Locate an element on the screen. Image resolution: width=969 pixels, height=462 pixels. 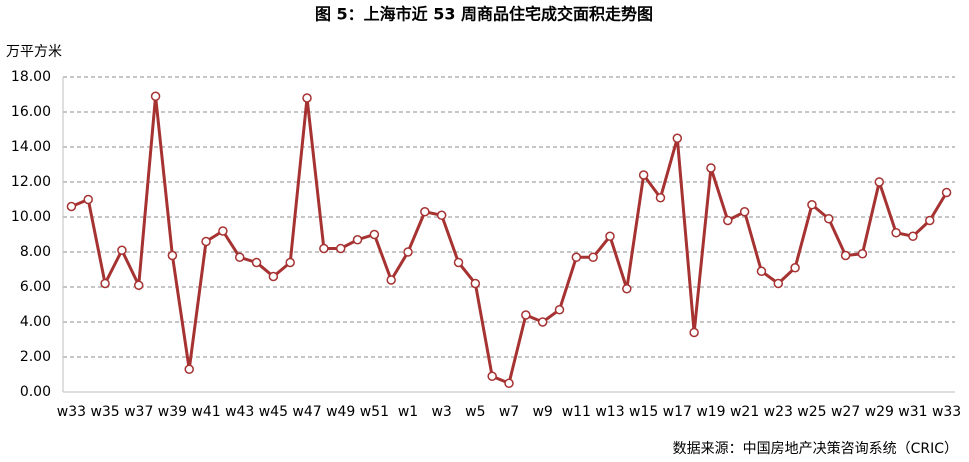
x-tick-label: w13 is located at coordinates (609, 412).